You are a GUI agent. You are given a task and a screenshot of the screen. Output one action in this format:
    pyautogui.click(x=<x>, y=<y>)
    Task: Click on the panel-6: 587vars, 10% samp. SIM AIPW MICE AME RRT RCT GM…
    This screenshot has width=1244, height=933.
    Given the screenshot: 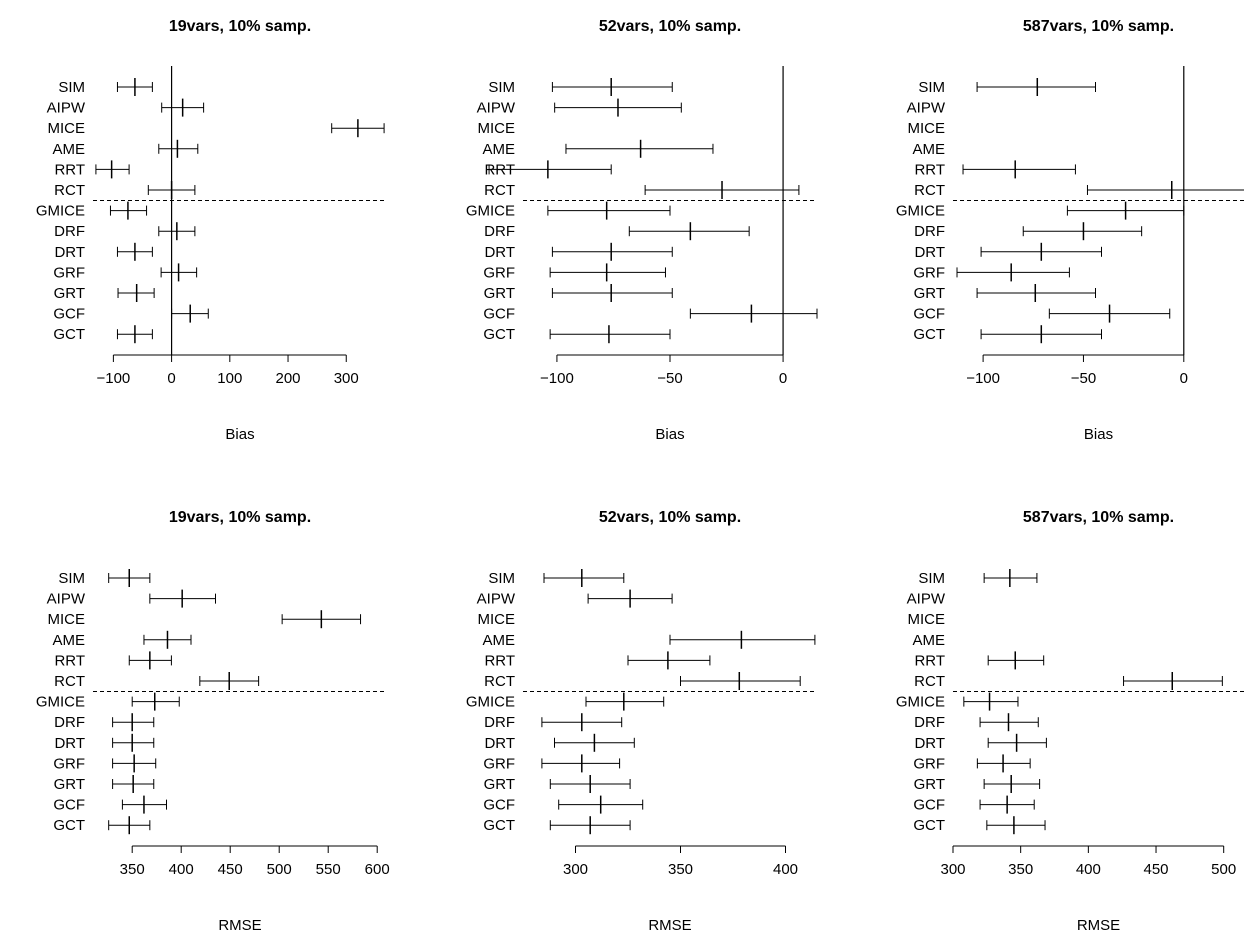 What is the action you would take?
    pyautogui.click(x=1070, y=721)
    